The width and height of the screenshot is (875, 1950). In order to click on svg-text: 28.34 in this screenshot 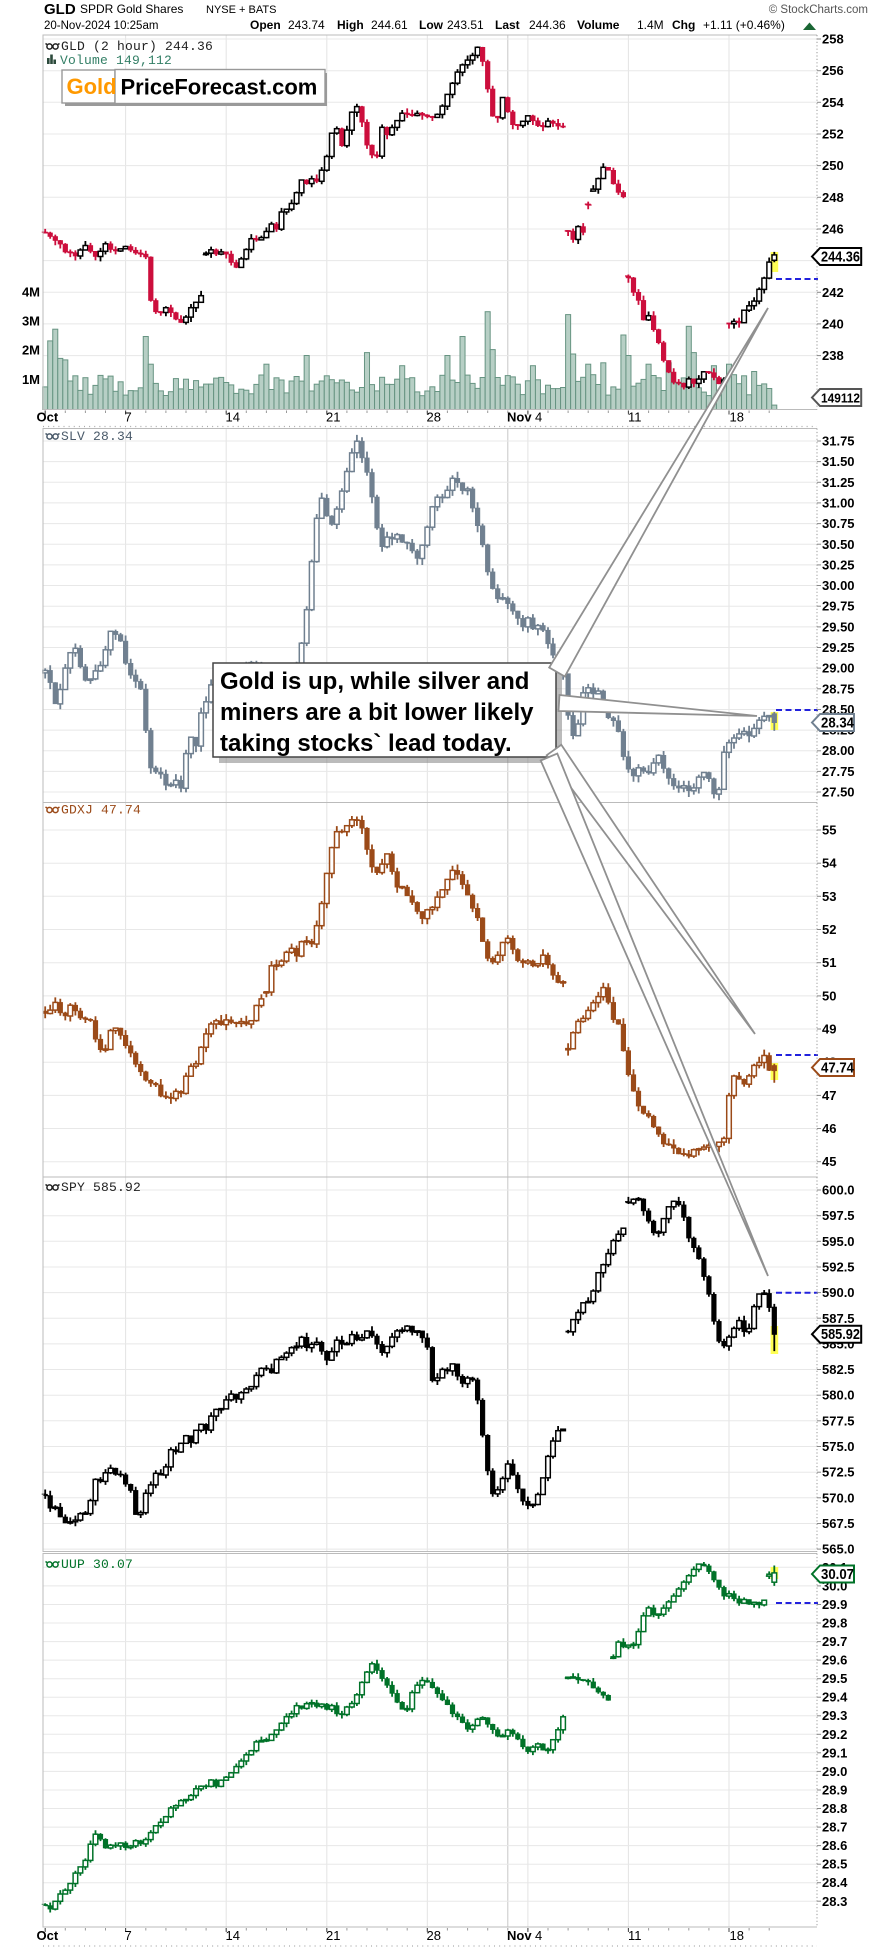, I will do `click(837, 724)`.